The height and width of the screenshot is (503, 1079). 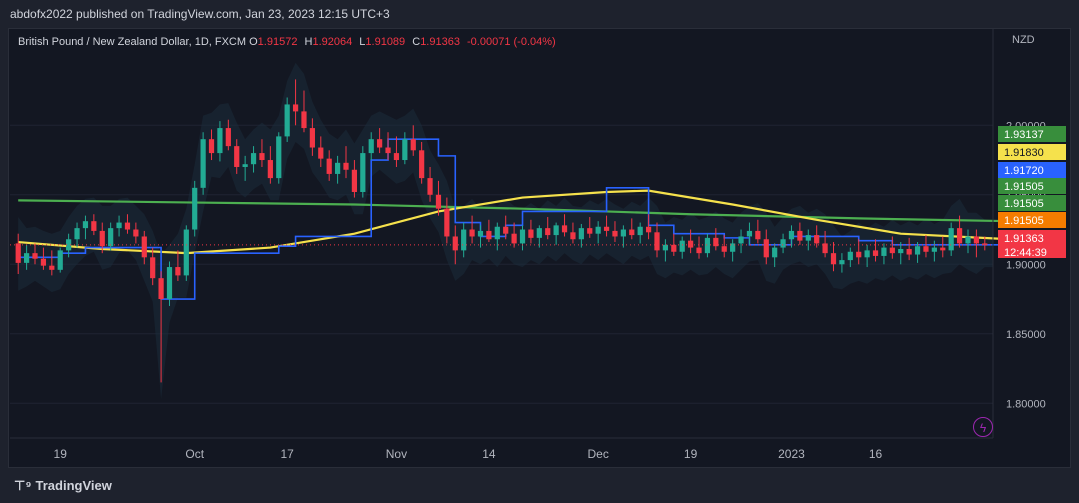 What do you see at coordinates (876, 454) in the screenshot?
I see `x-tick-label: 16` at bounding box center [876, 454].